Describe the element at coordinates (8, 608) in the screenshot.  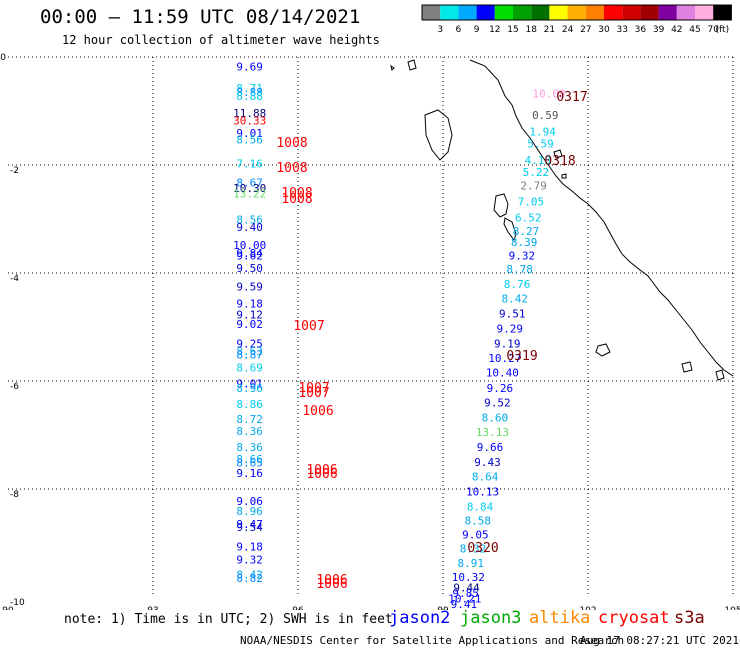
I see `x-tick-label: 90` at that location.